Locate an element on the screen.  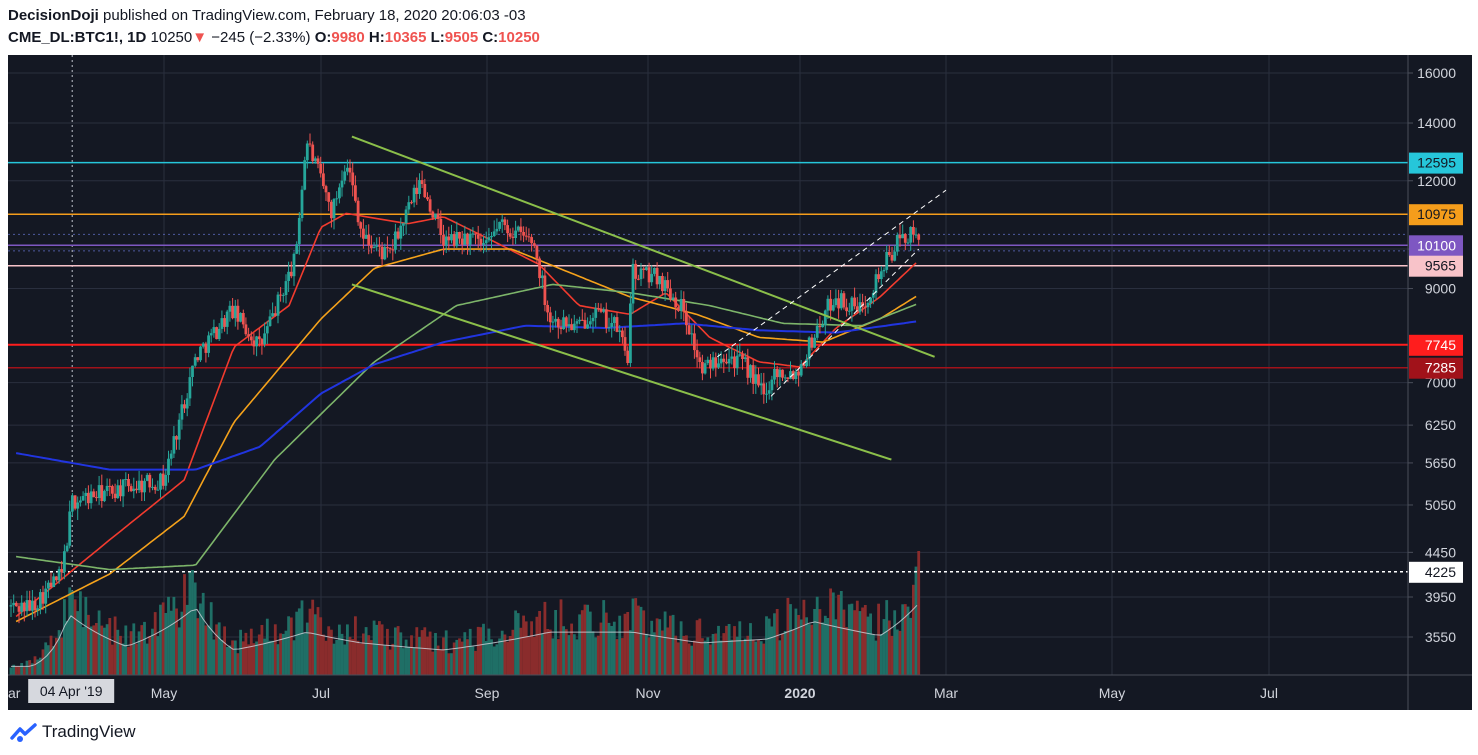
time-tick-label: May is located at coordinates (1112, 693).